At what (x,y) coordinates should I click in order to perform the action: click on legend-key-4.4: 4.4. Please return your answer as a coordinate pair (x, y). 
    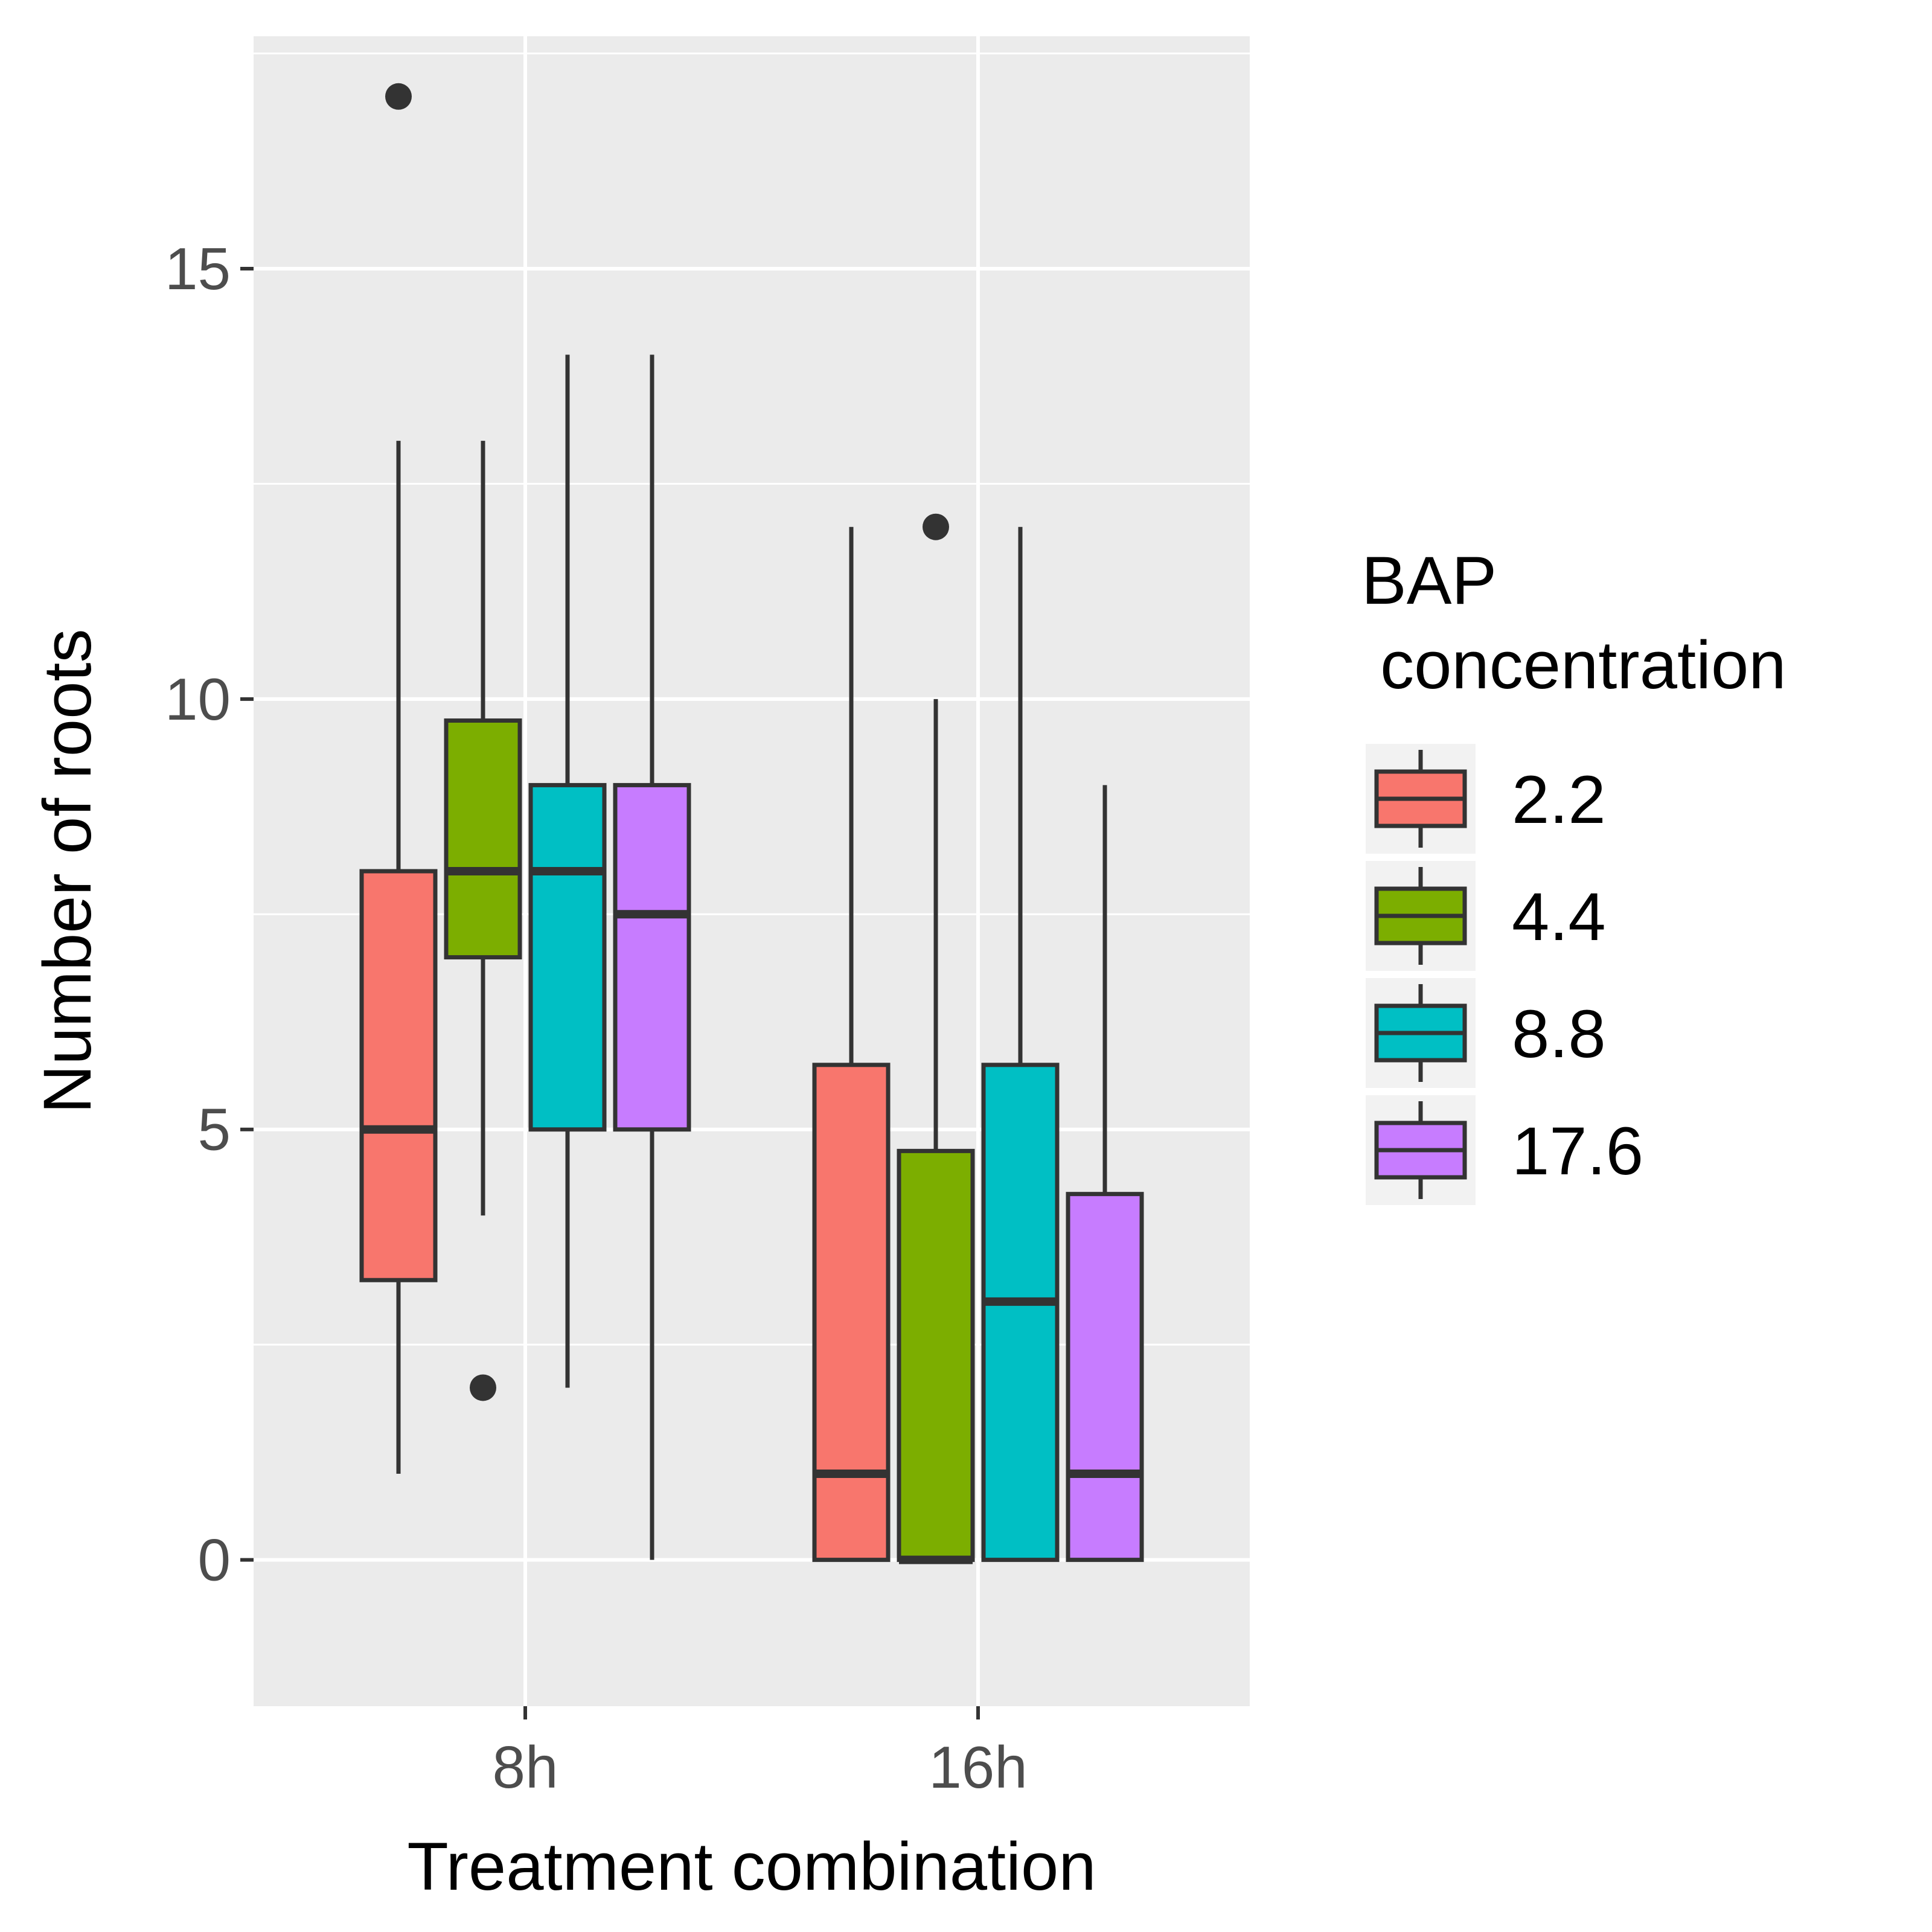
    Looking at the image, I should click on (1486, 916).